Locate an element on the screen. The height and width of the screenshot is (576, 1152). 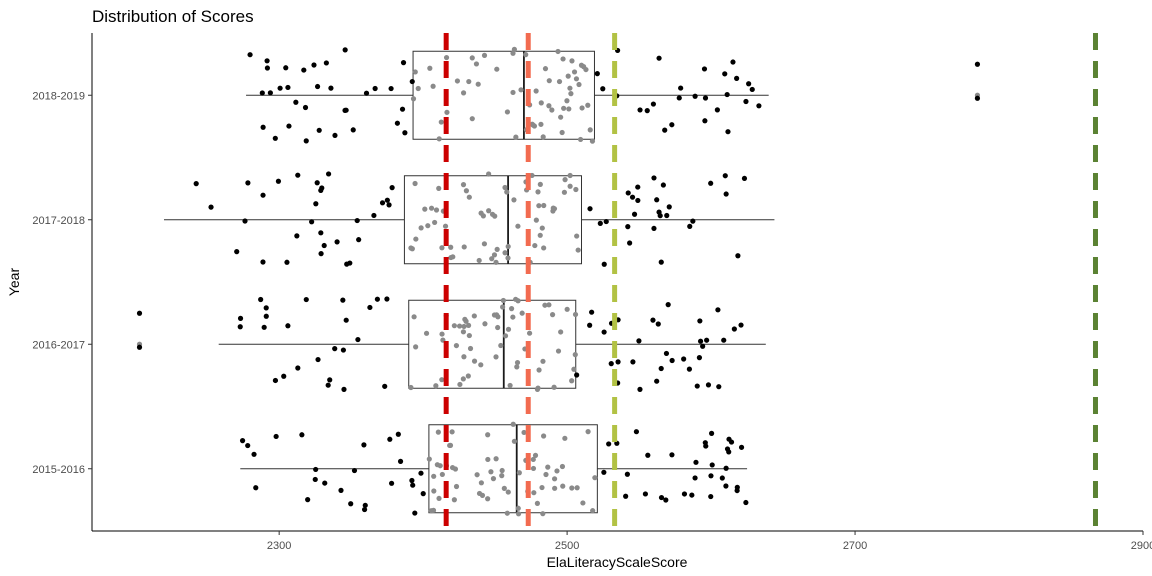
y-tick-label-2017-2018: 2017-2018 is located at coordinates (58, 221).